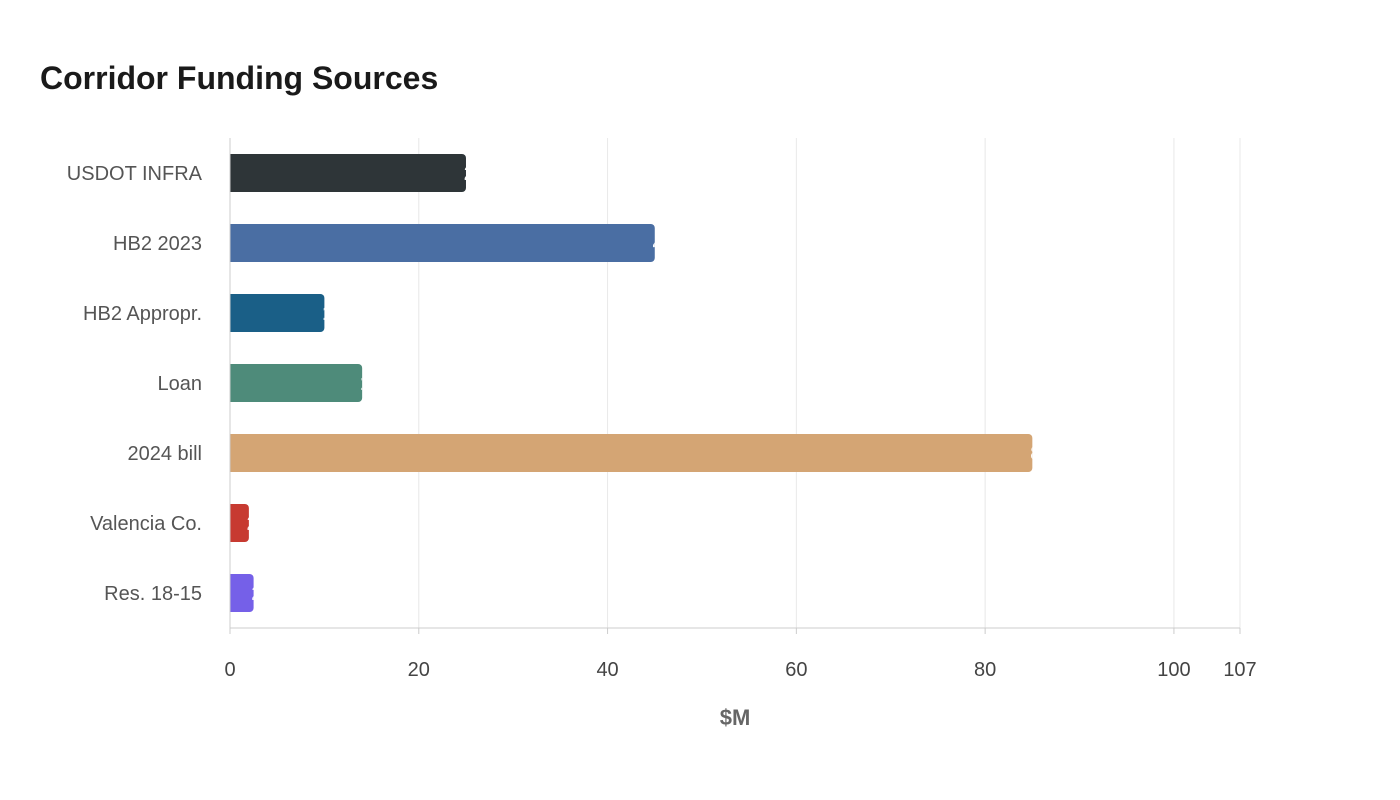 The height and width of the screenshot is (800, 1400). Describe the element at coordinates (735, 717) in the screenshot. I see `x-axis-title: $M` at that location.